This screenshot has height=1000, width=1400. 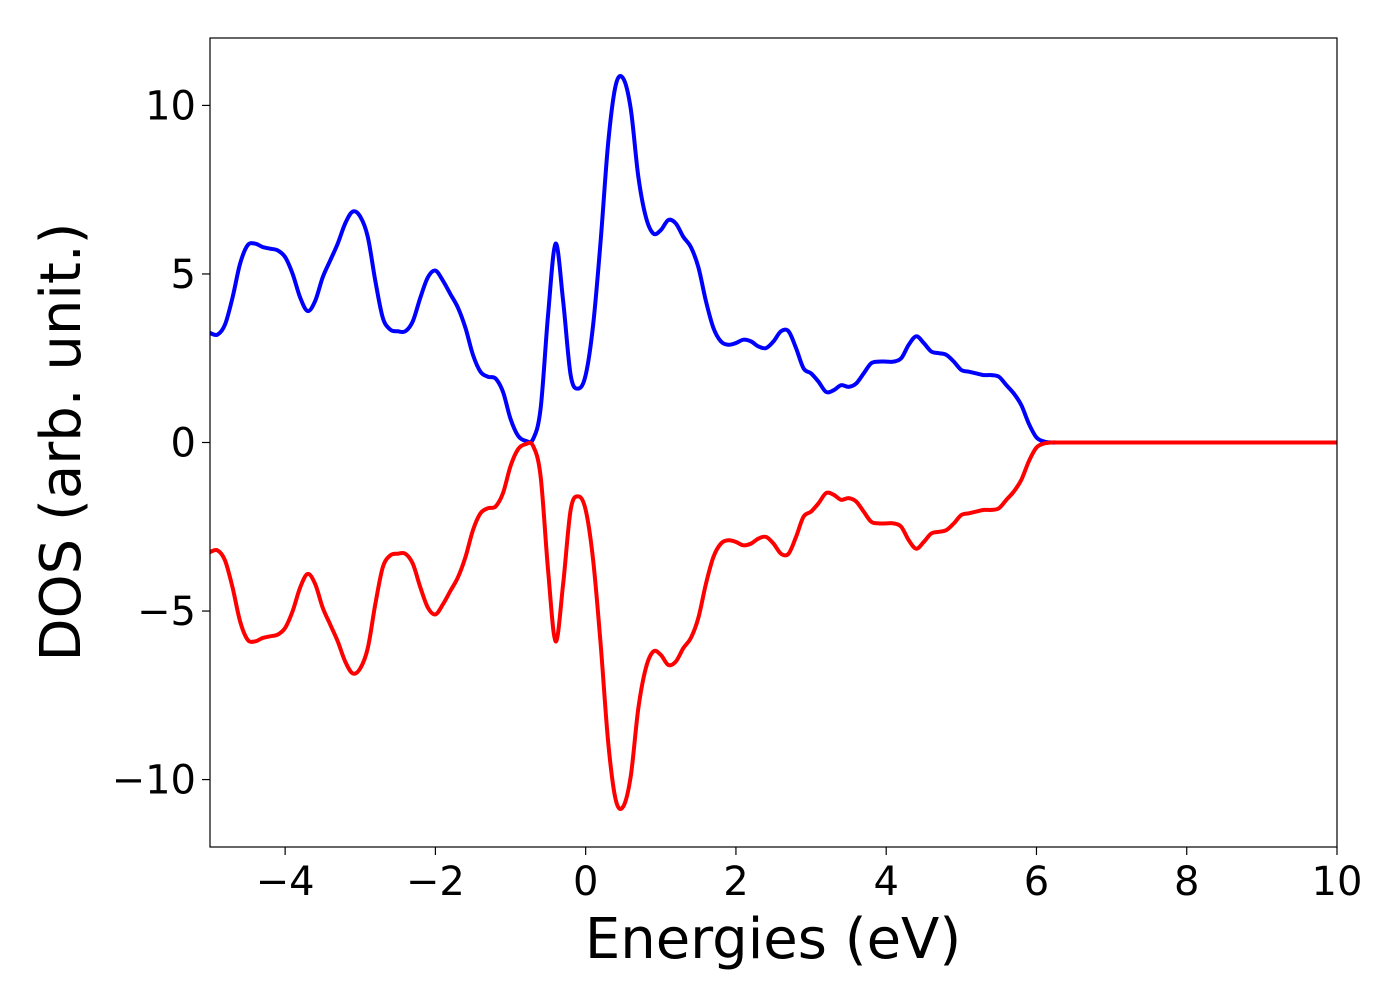 What do you see at coordinates (183, 444) in the screenshot?
I see `y-tick-label: 0` at bounding box center [183, 444].